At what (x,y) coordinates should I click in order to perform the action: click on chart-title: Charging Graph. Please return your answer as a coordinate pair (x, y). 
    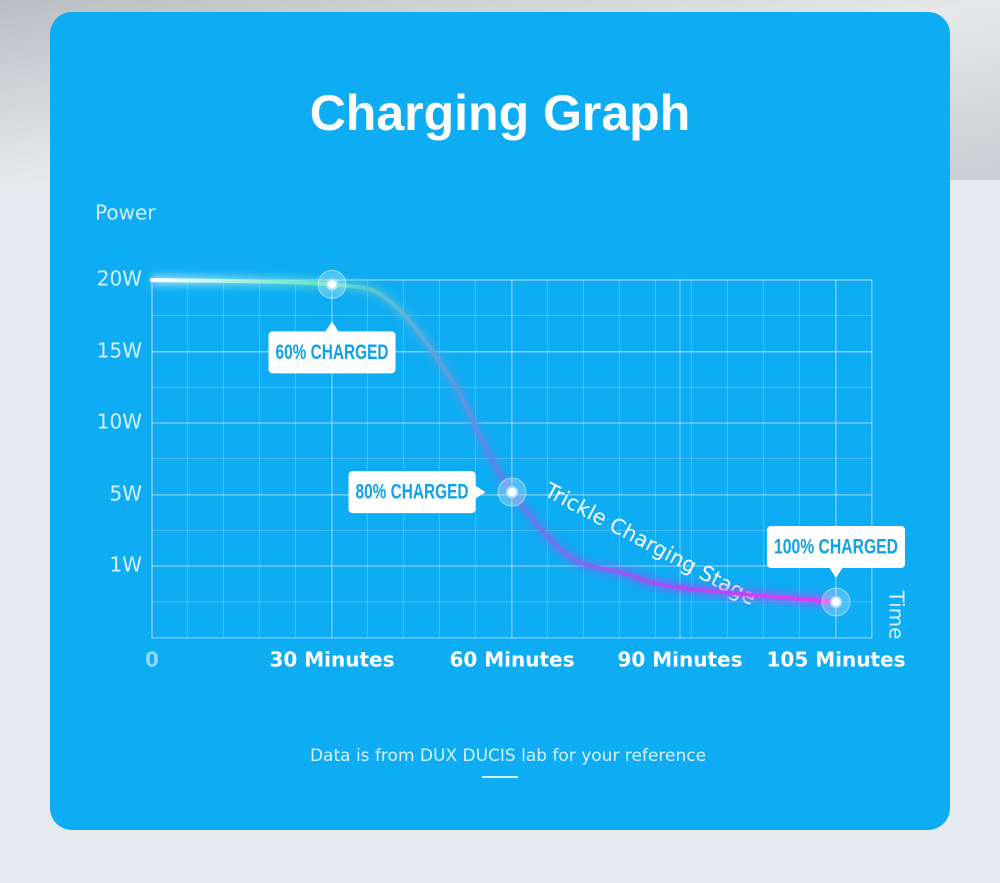
    Looking at the image, I should click on (500, 113).